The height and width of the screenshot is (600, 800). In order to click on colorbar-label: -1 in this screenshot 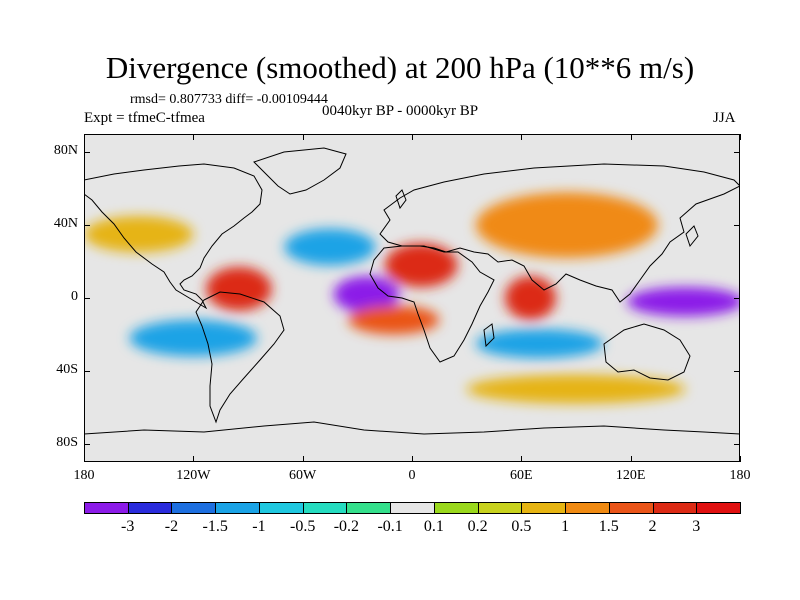, I will do `click(259, 526)`.